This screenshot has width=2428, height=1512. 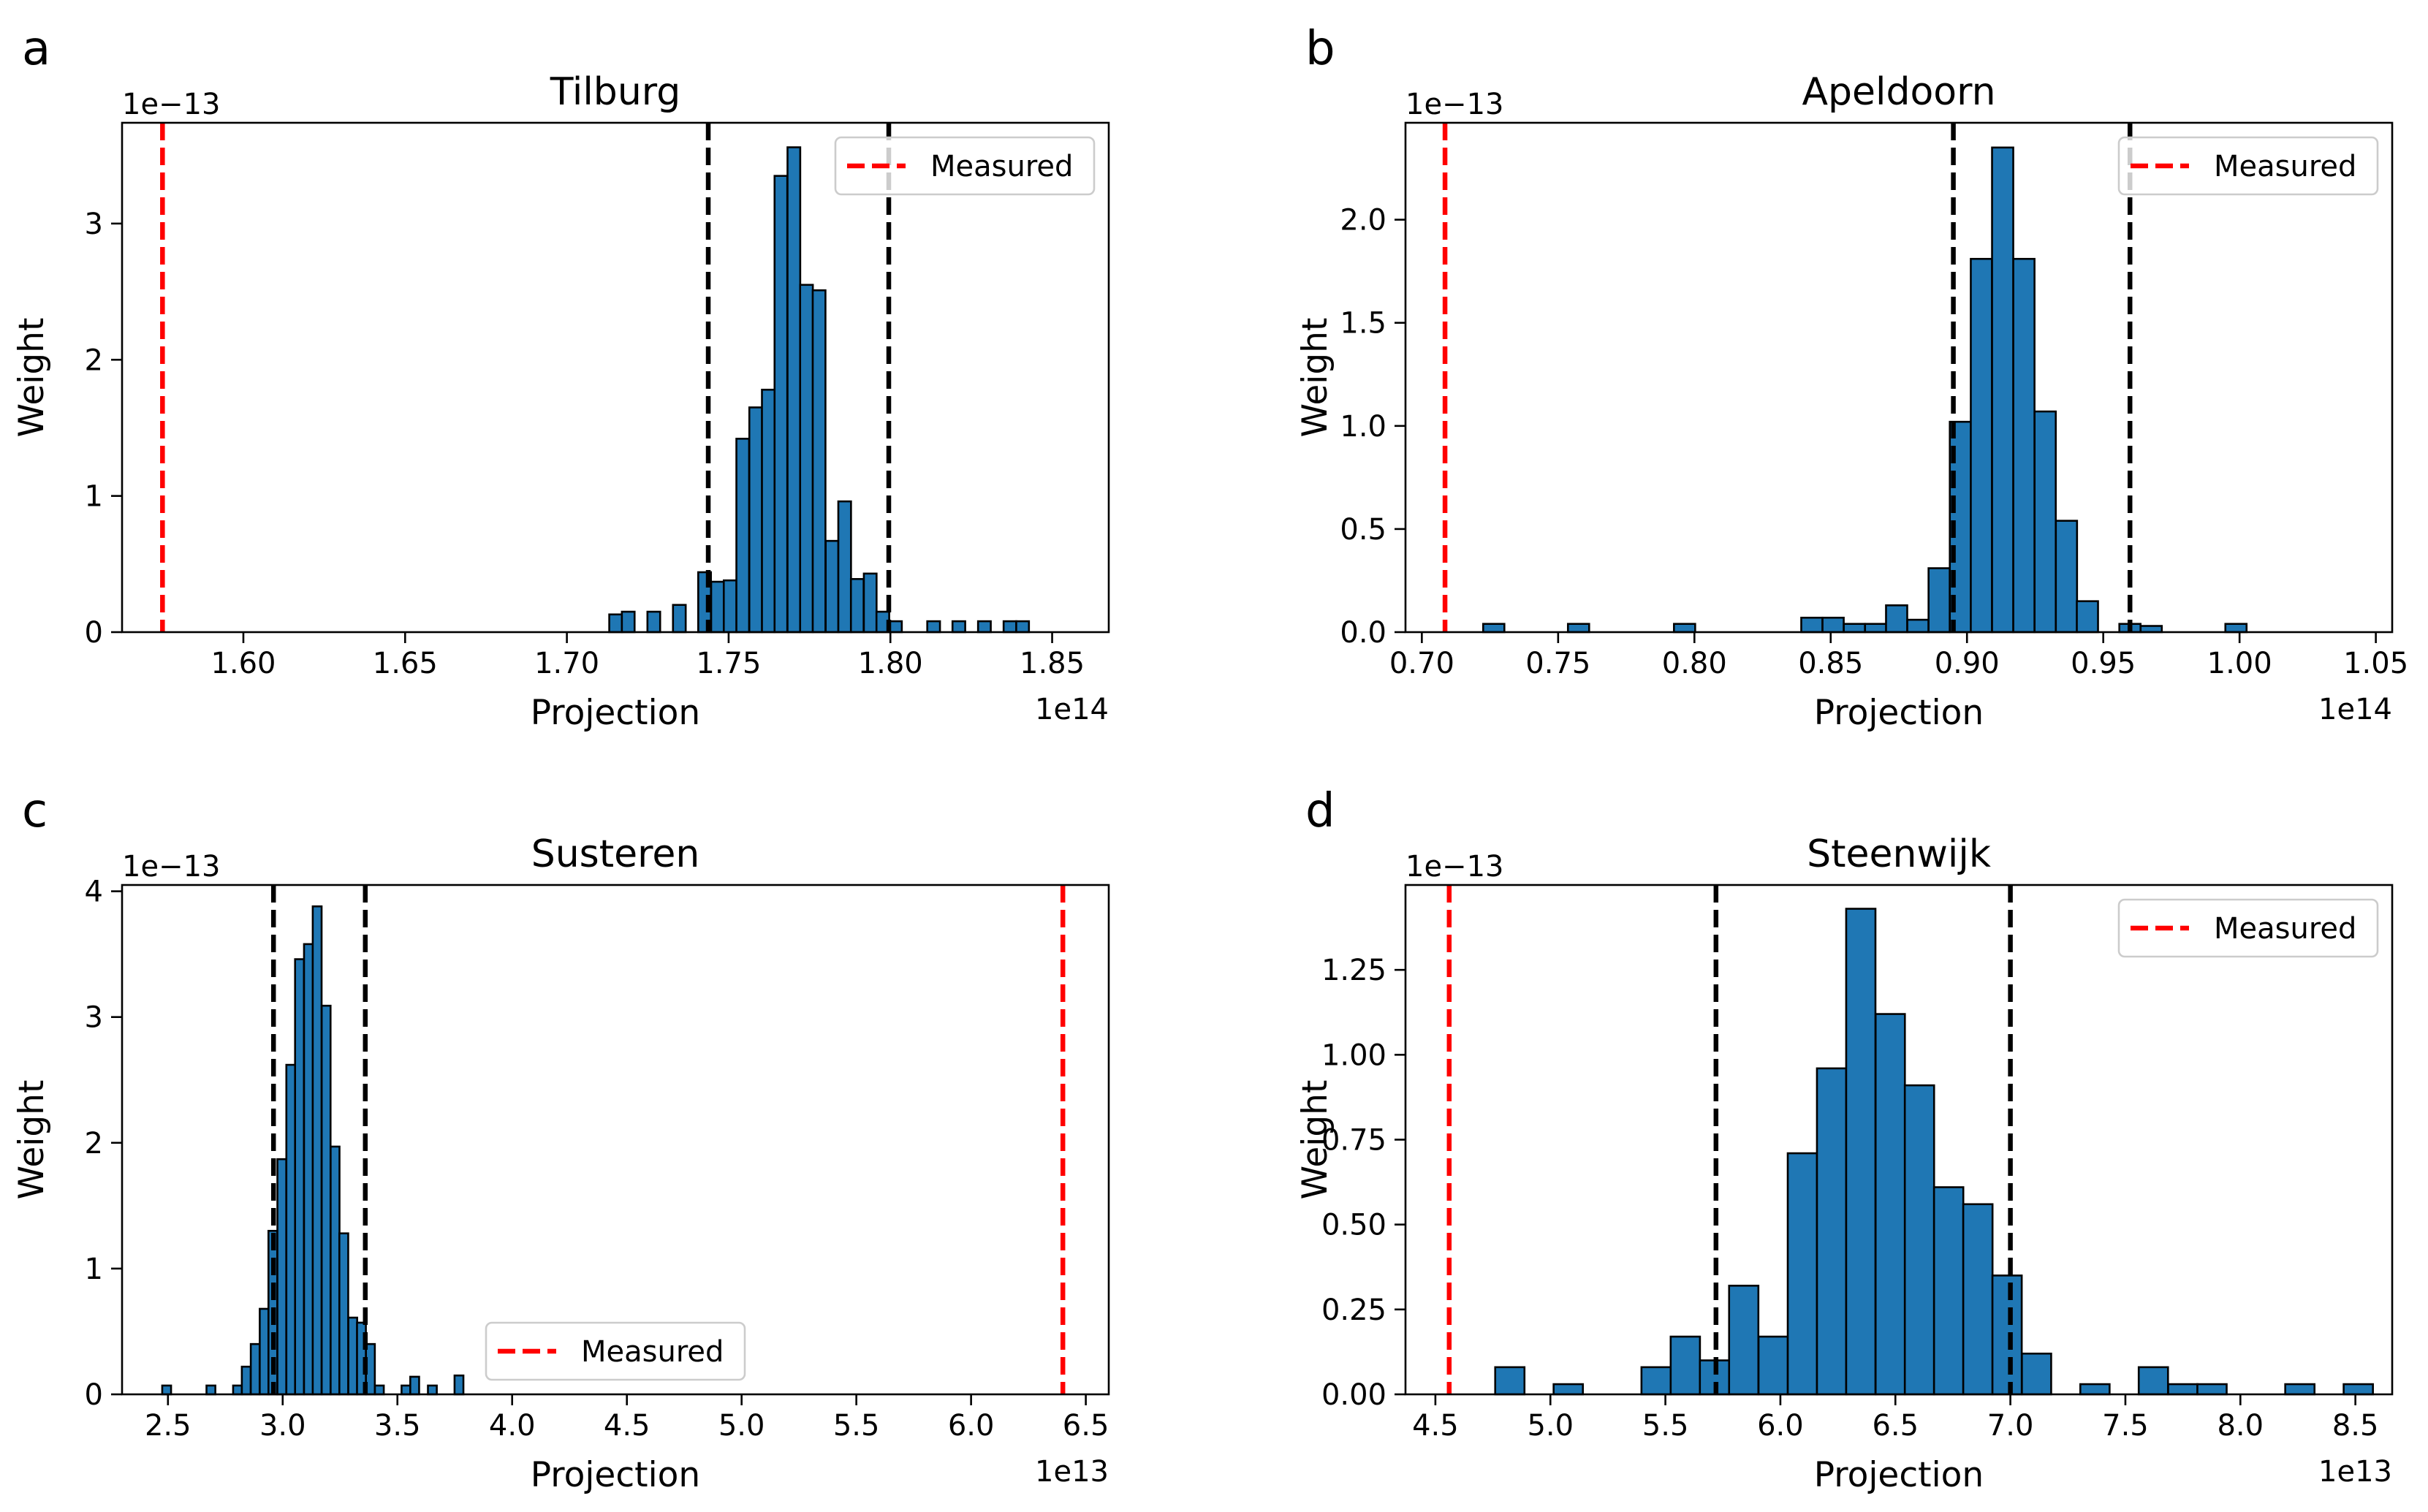 What do you see at coordinates (1899, 92) in the screenshot?
I see `chart-title: Apeldoorn` at bounding box center [1899, 92].